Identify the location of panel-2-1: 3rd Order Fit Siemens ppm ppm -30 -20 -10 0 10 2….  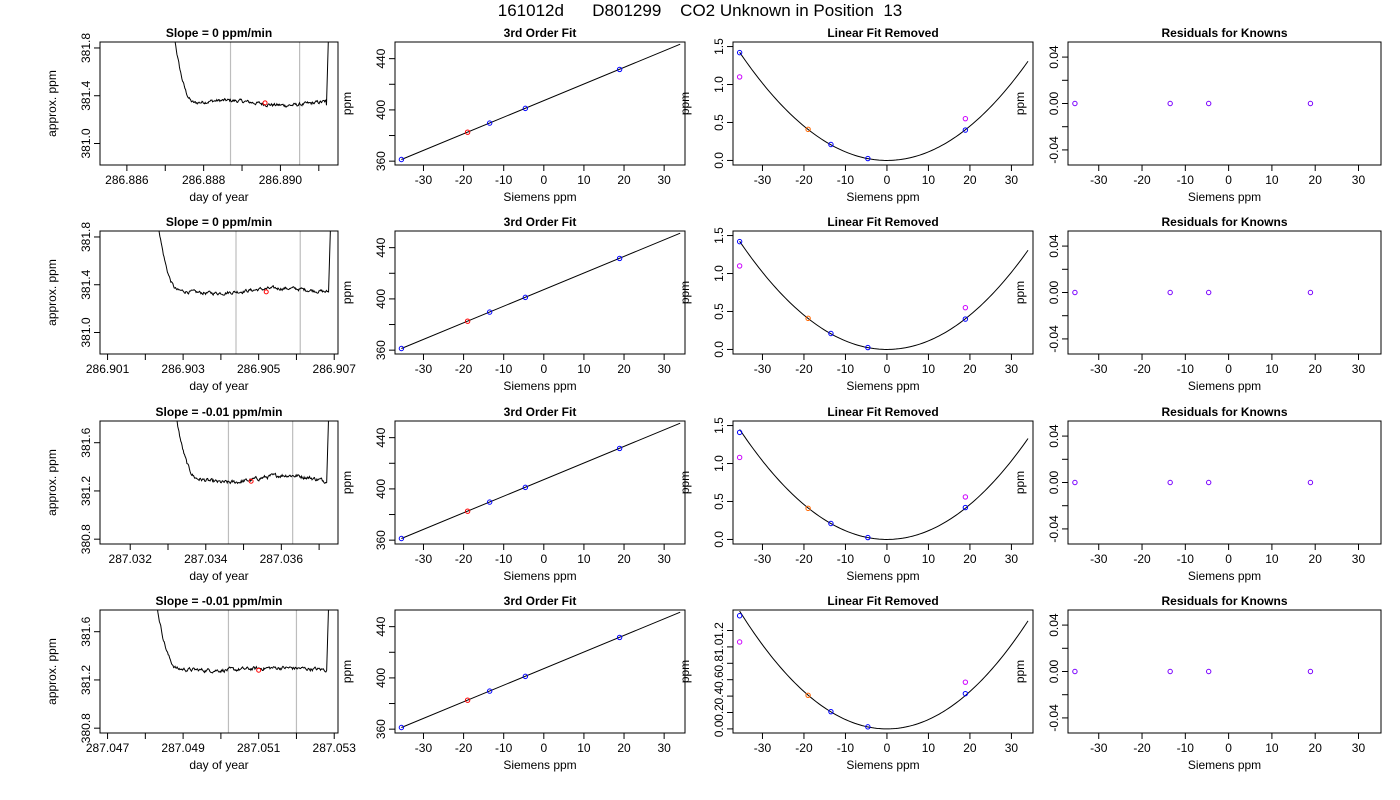
(513, 115).